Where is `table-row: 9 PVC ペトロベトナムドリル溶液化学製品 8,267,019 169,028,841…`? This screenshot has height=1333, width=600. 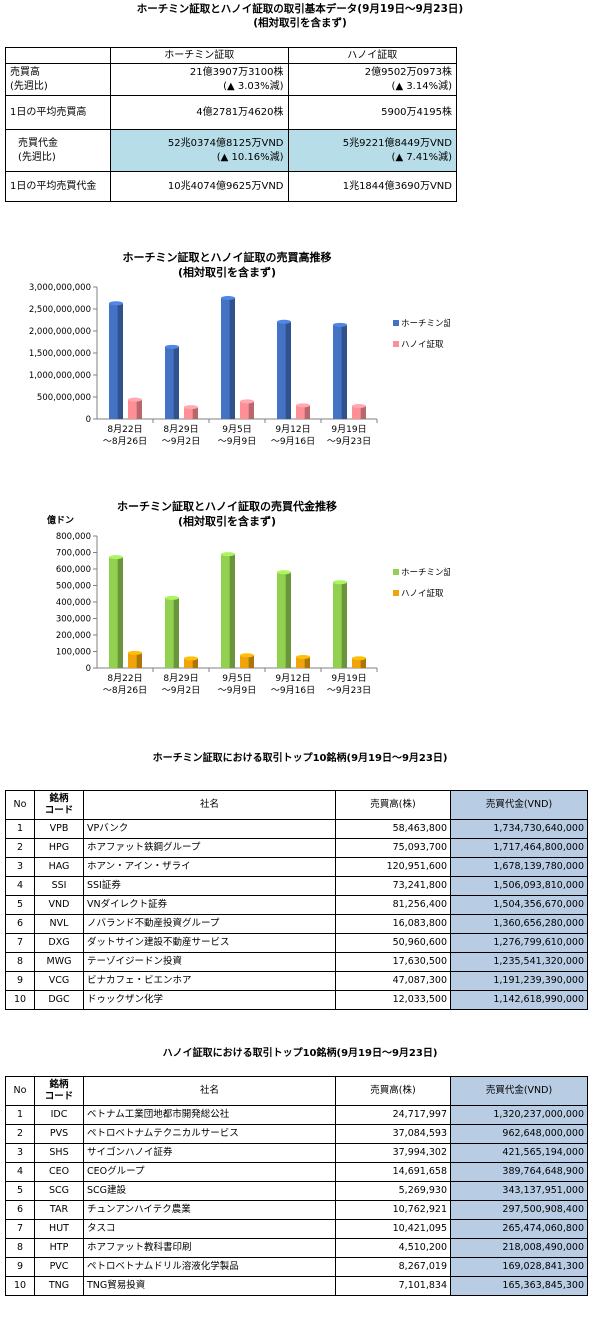 table-row: 9 PVC ペトロベトナムドリル溶液化学製品 8,267,019 169,028,841… is located at coordinates (296, 1267).